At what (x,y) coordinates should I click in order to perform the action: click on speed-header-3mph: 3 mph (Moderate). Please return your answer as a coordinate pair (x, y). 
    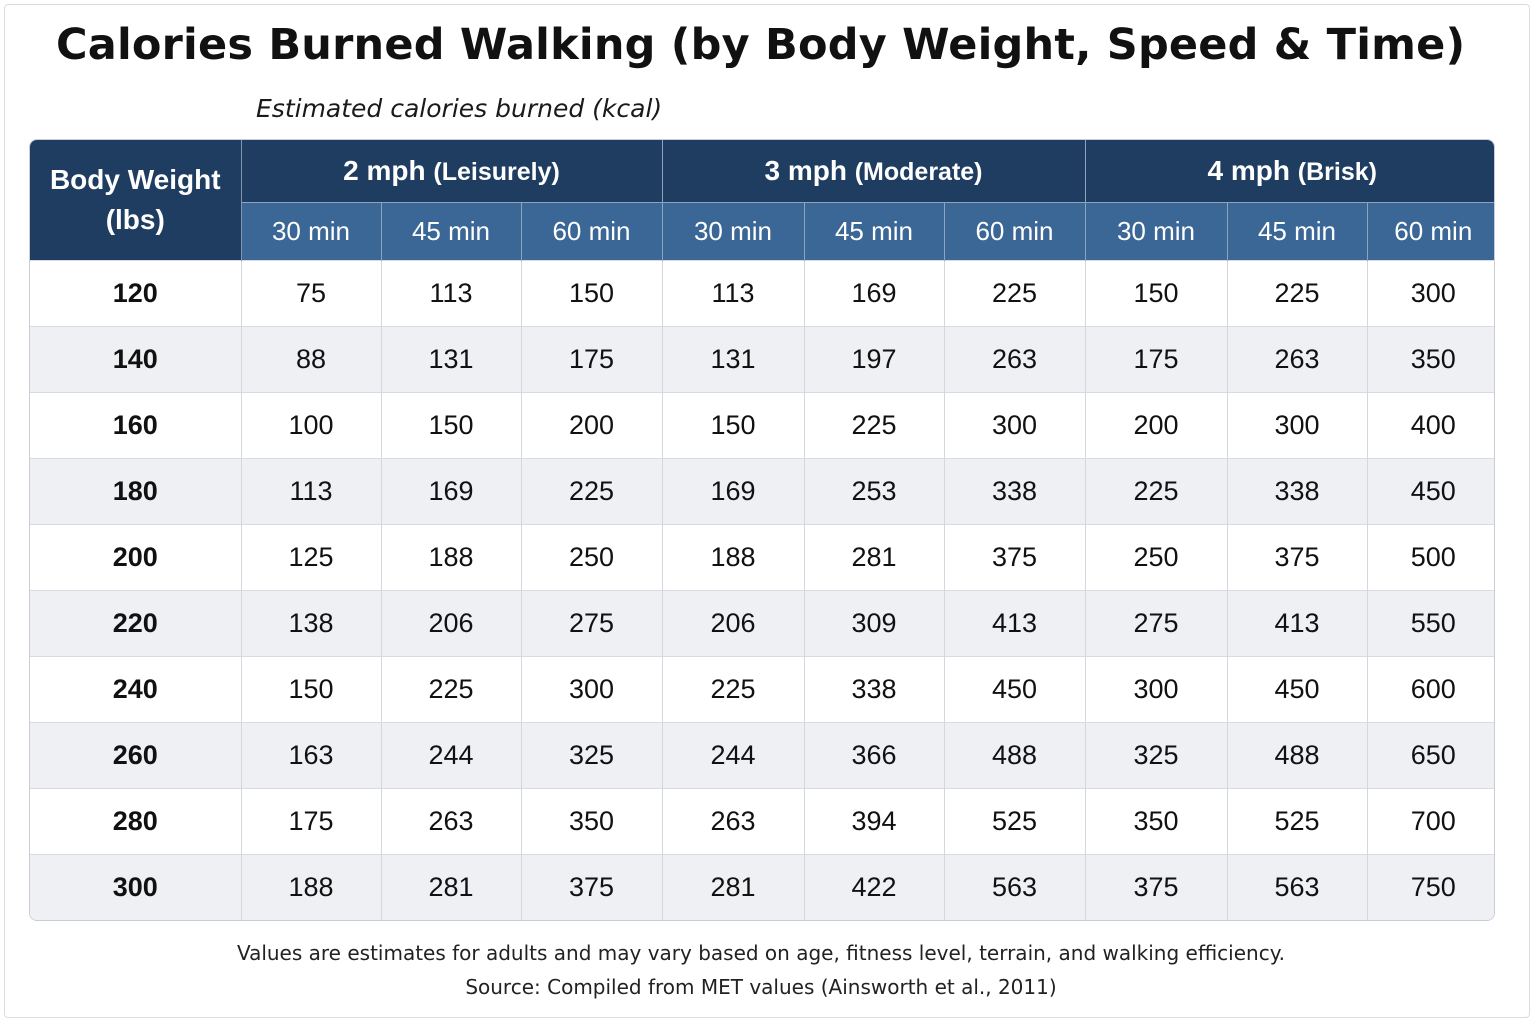
    Looking at the image, I should click on (874, 171).